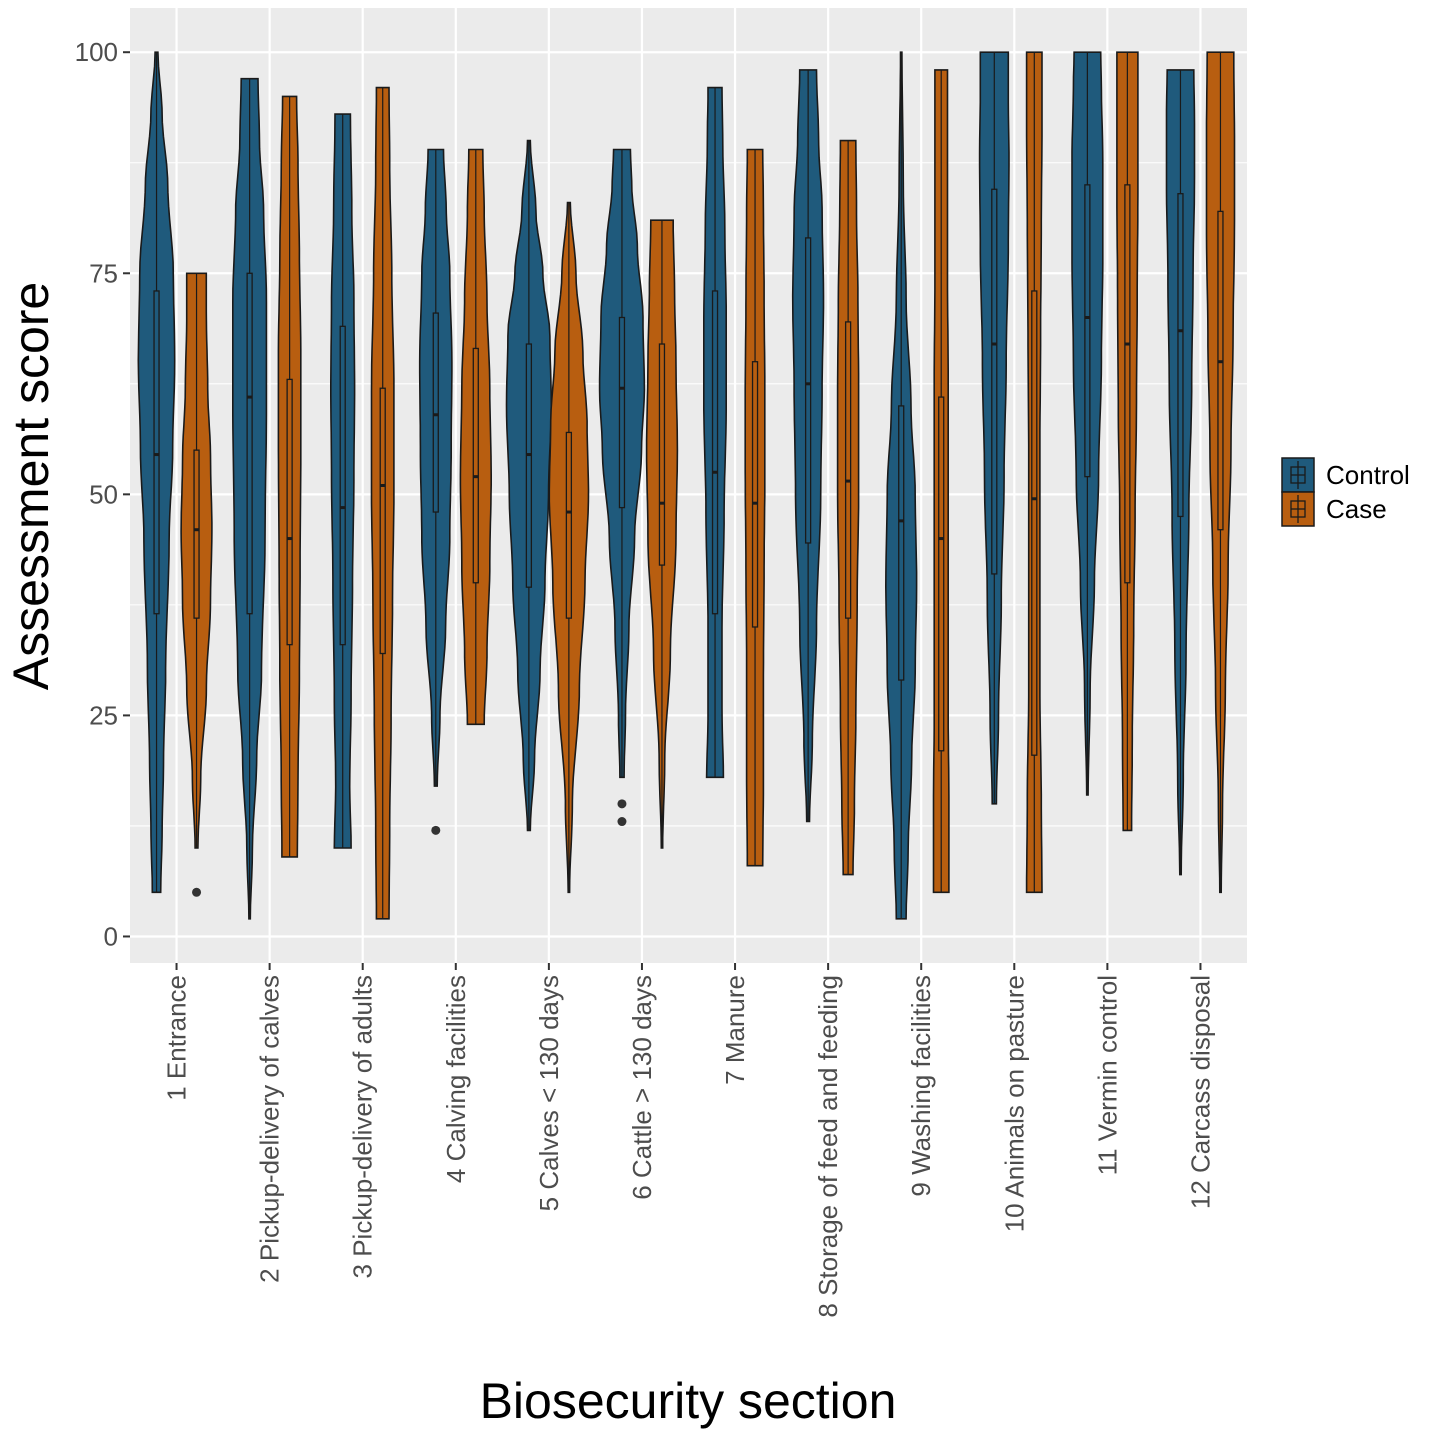 The height and width of the screenshot is (1446, 1429). Describe the element at coordinates (96, 52) in the screenshot. I see `y-tick-label-100: 100` at that location.